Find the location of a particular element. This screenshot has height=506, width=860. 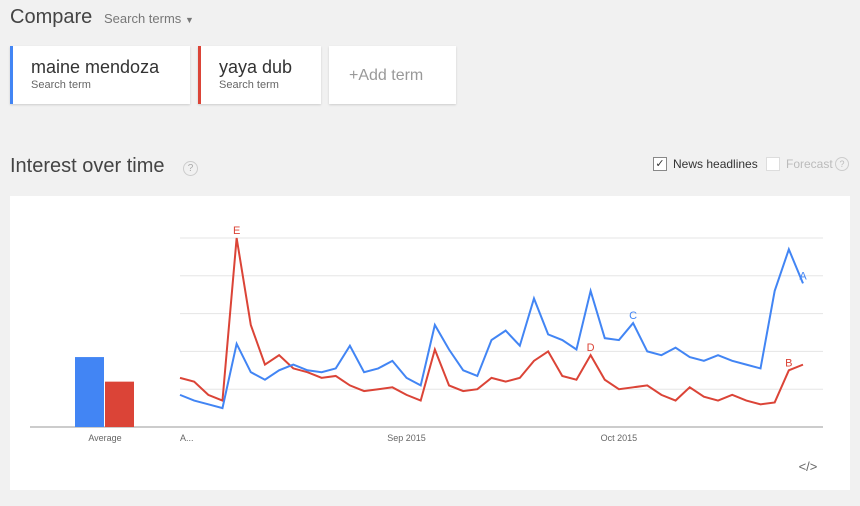

add-term: +Add term is located at coordinates (392, 75).